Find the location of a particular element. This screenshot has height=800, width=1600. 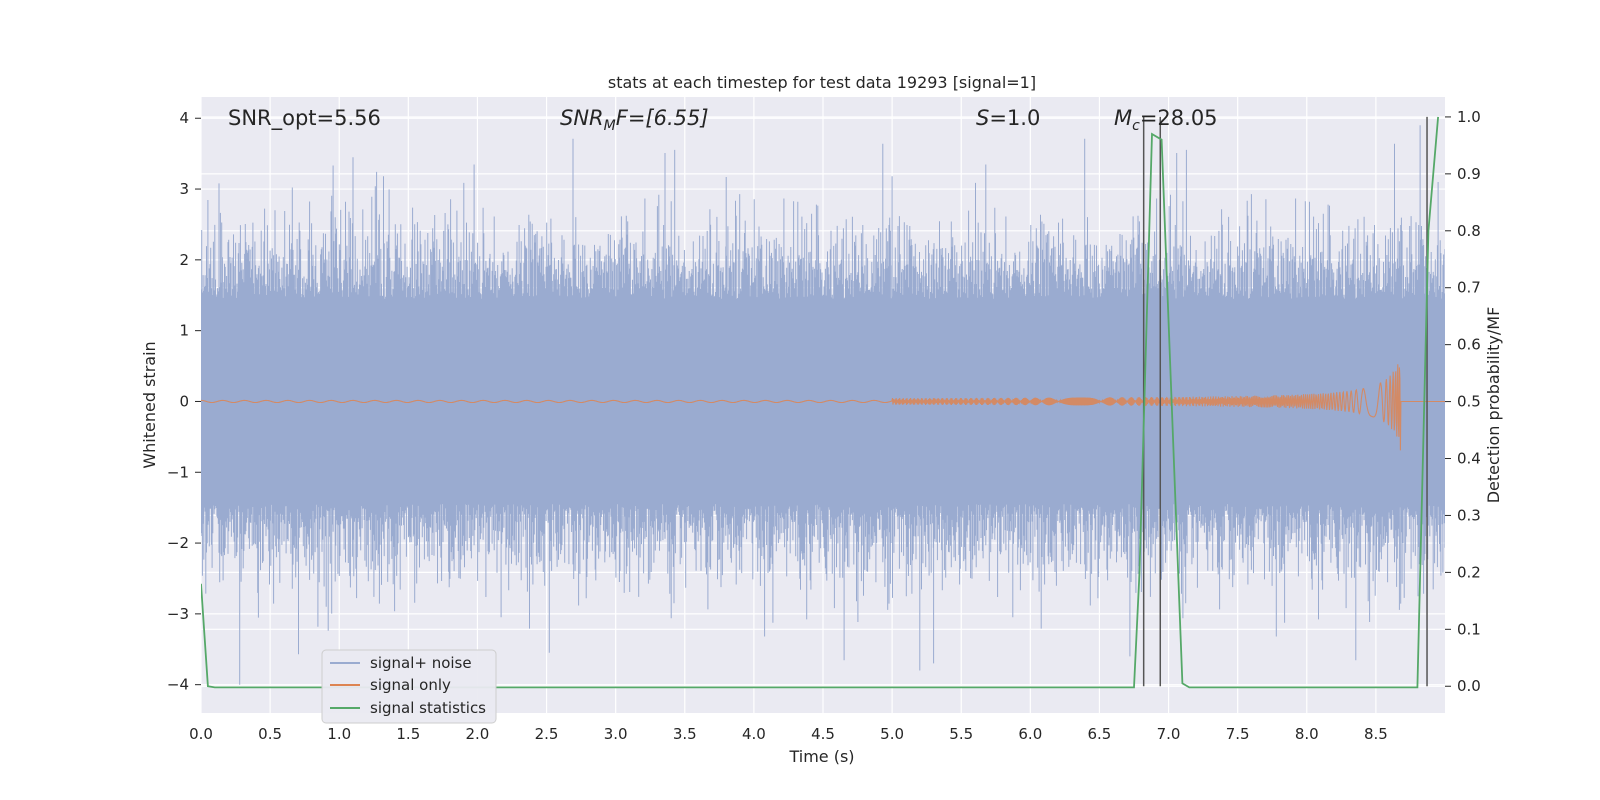

y2-tick-label: 1.0 is located at coordinates (1469, 117).